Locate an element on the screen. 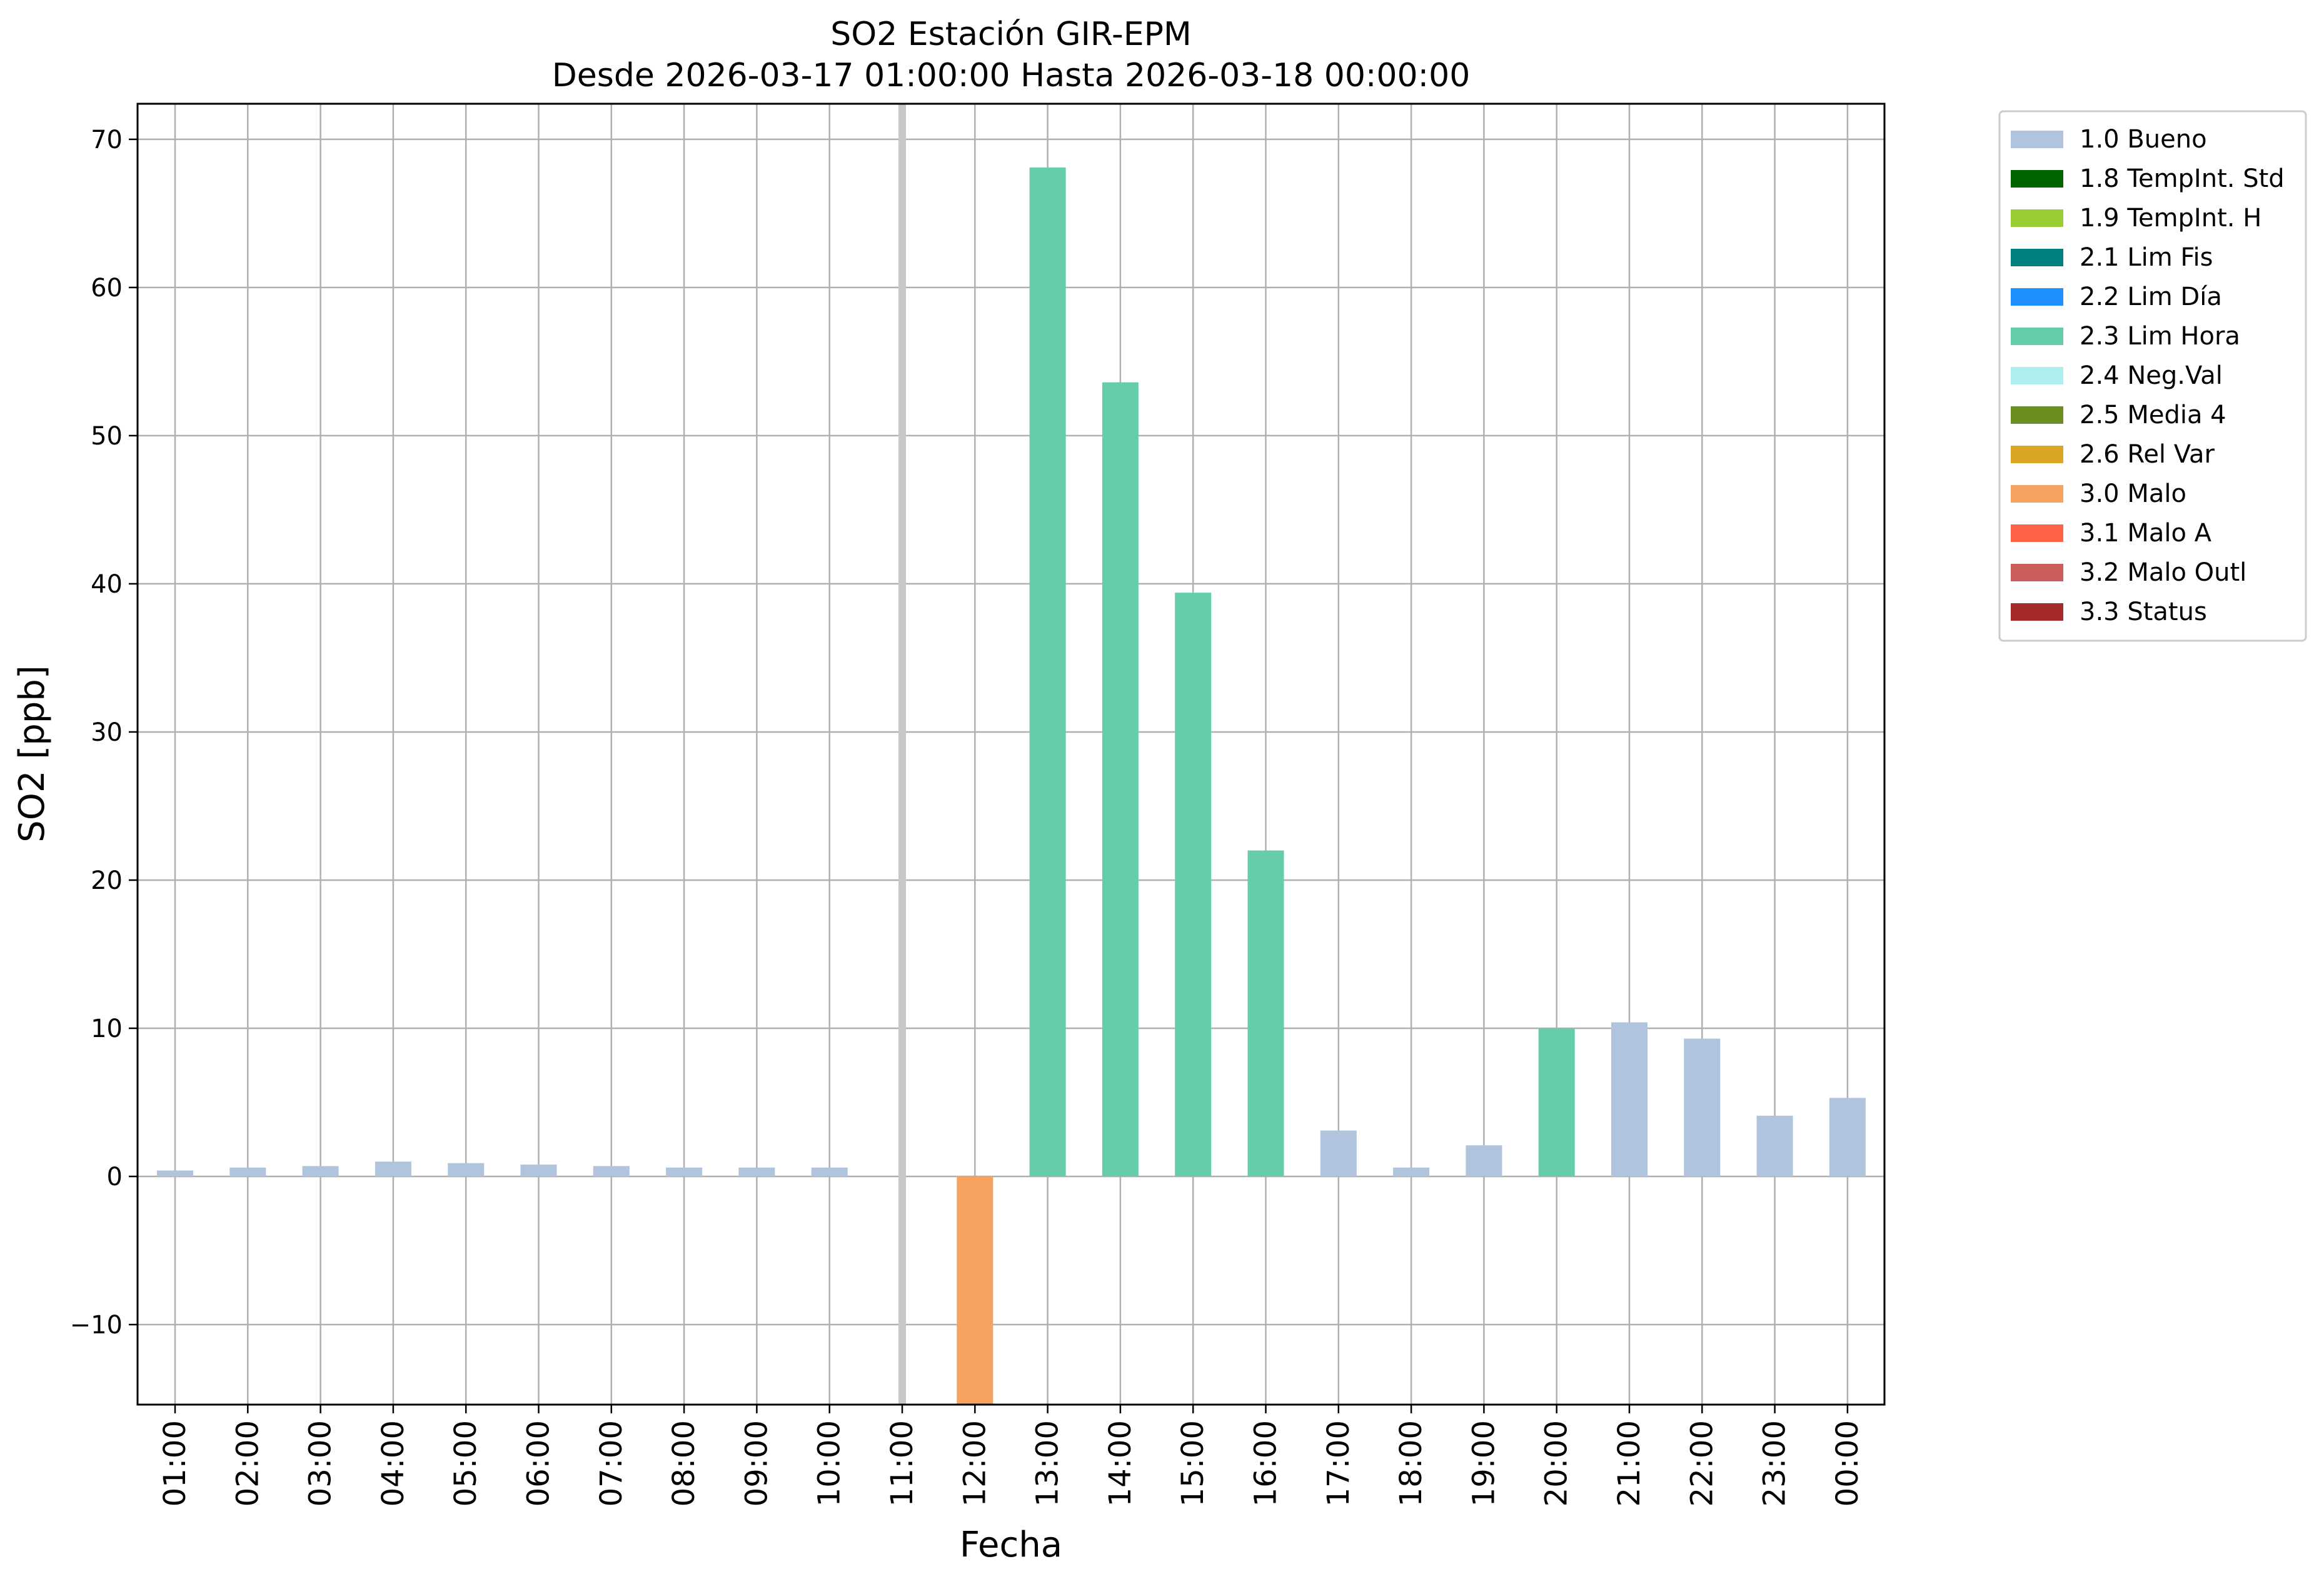 The width and height of the screenshot is (2324, 1584). legend-label-5: 2.3 Lim Hora is located at coordinates (2160, 336).